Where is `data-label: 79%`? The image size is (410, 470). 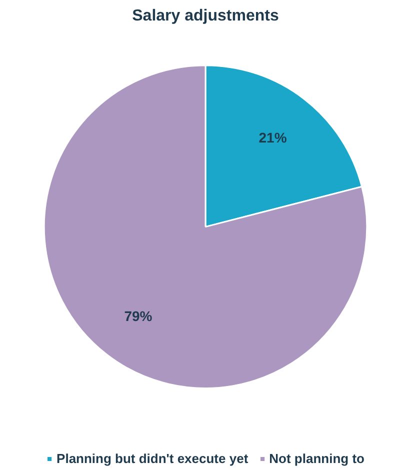
data-label: 79% is located at coordinates (138, 316).